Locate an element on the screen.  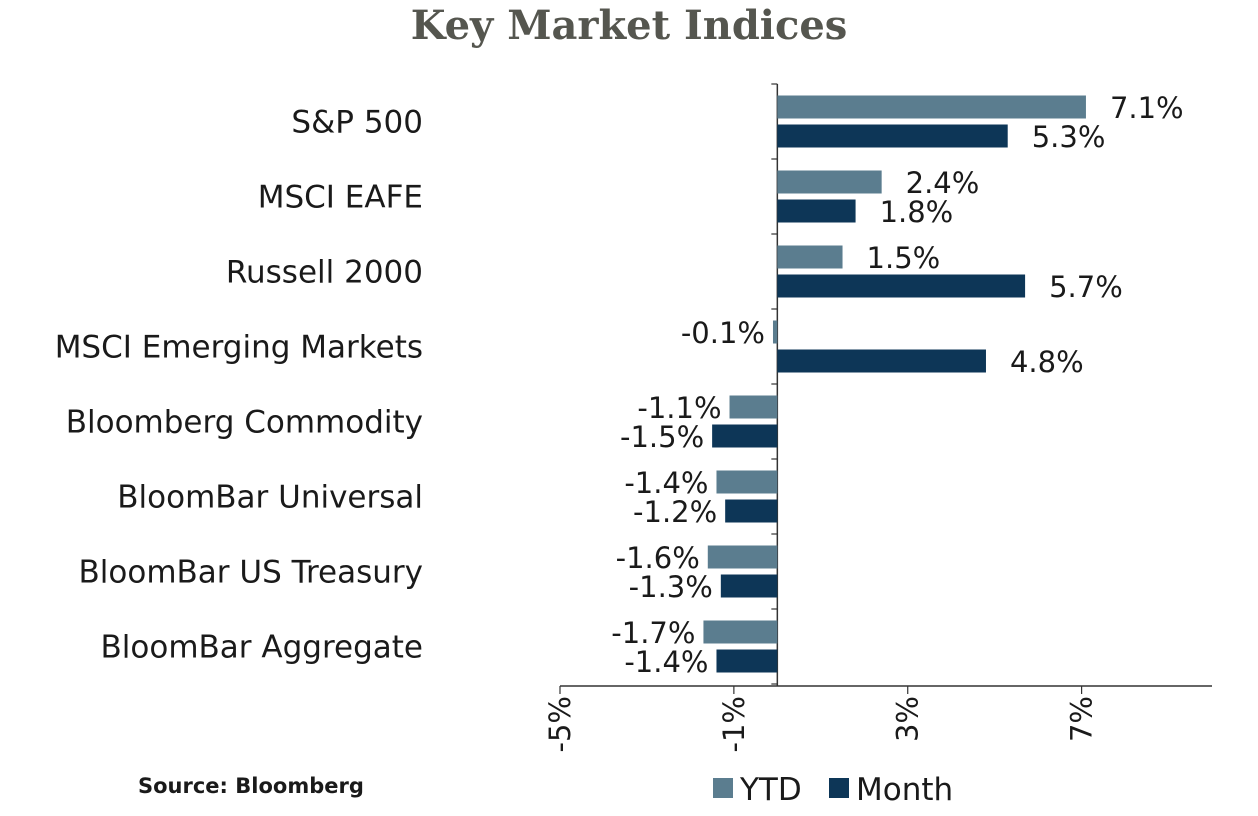
month-value-label: -1.2% is located at coordinates (675, 512).